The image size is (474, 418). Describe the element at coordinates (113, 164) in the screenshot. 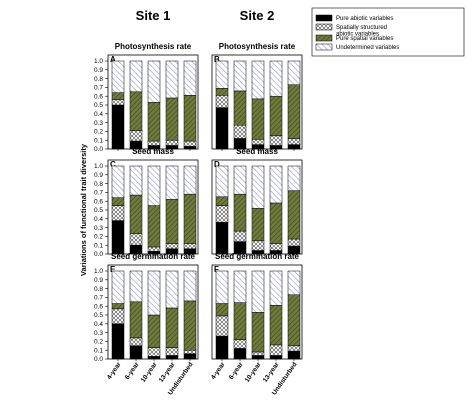

I see `panel-letter: C` at that location.